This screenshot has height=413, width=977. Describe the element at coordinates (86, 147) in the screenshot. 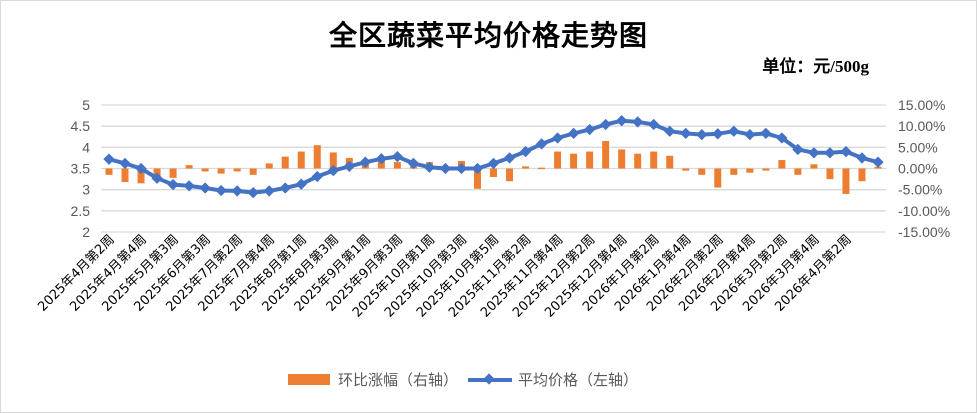

I see `left-axis-tick: 4` at that location.